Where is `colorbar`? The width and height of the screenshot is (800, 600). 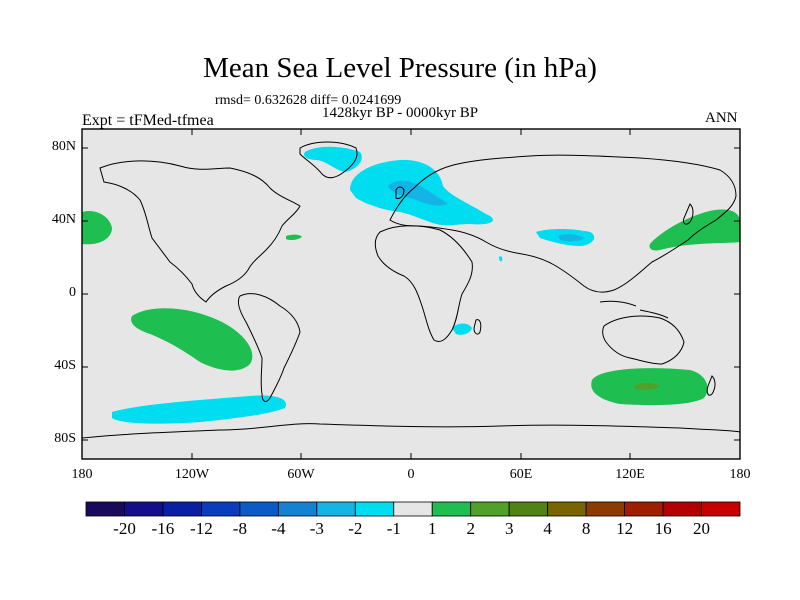
colorbar is located at coordinates (413, 509).